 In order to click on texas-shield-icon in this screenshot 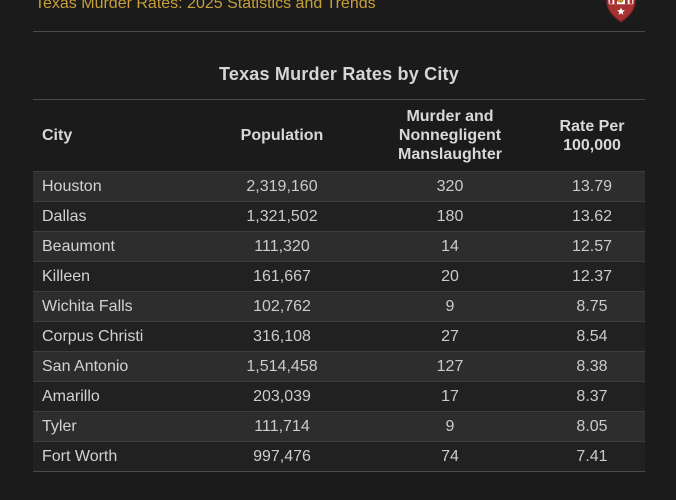, I will do `click(621, 11)`.